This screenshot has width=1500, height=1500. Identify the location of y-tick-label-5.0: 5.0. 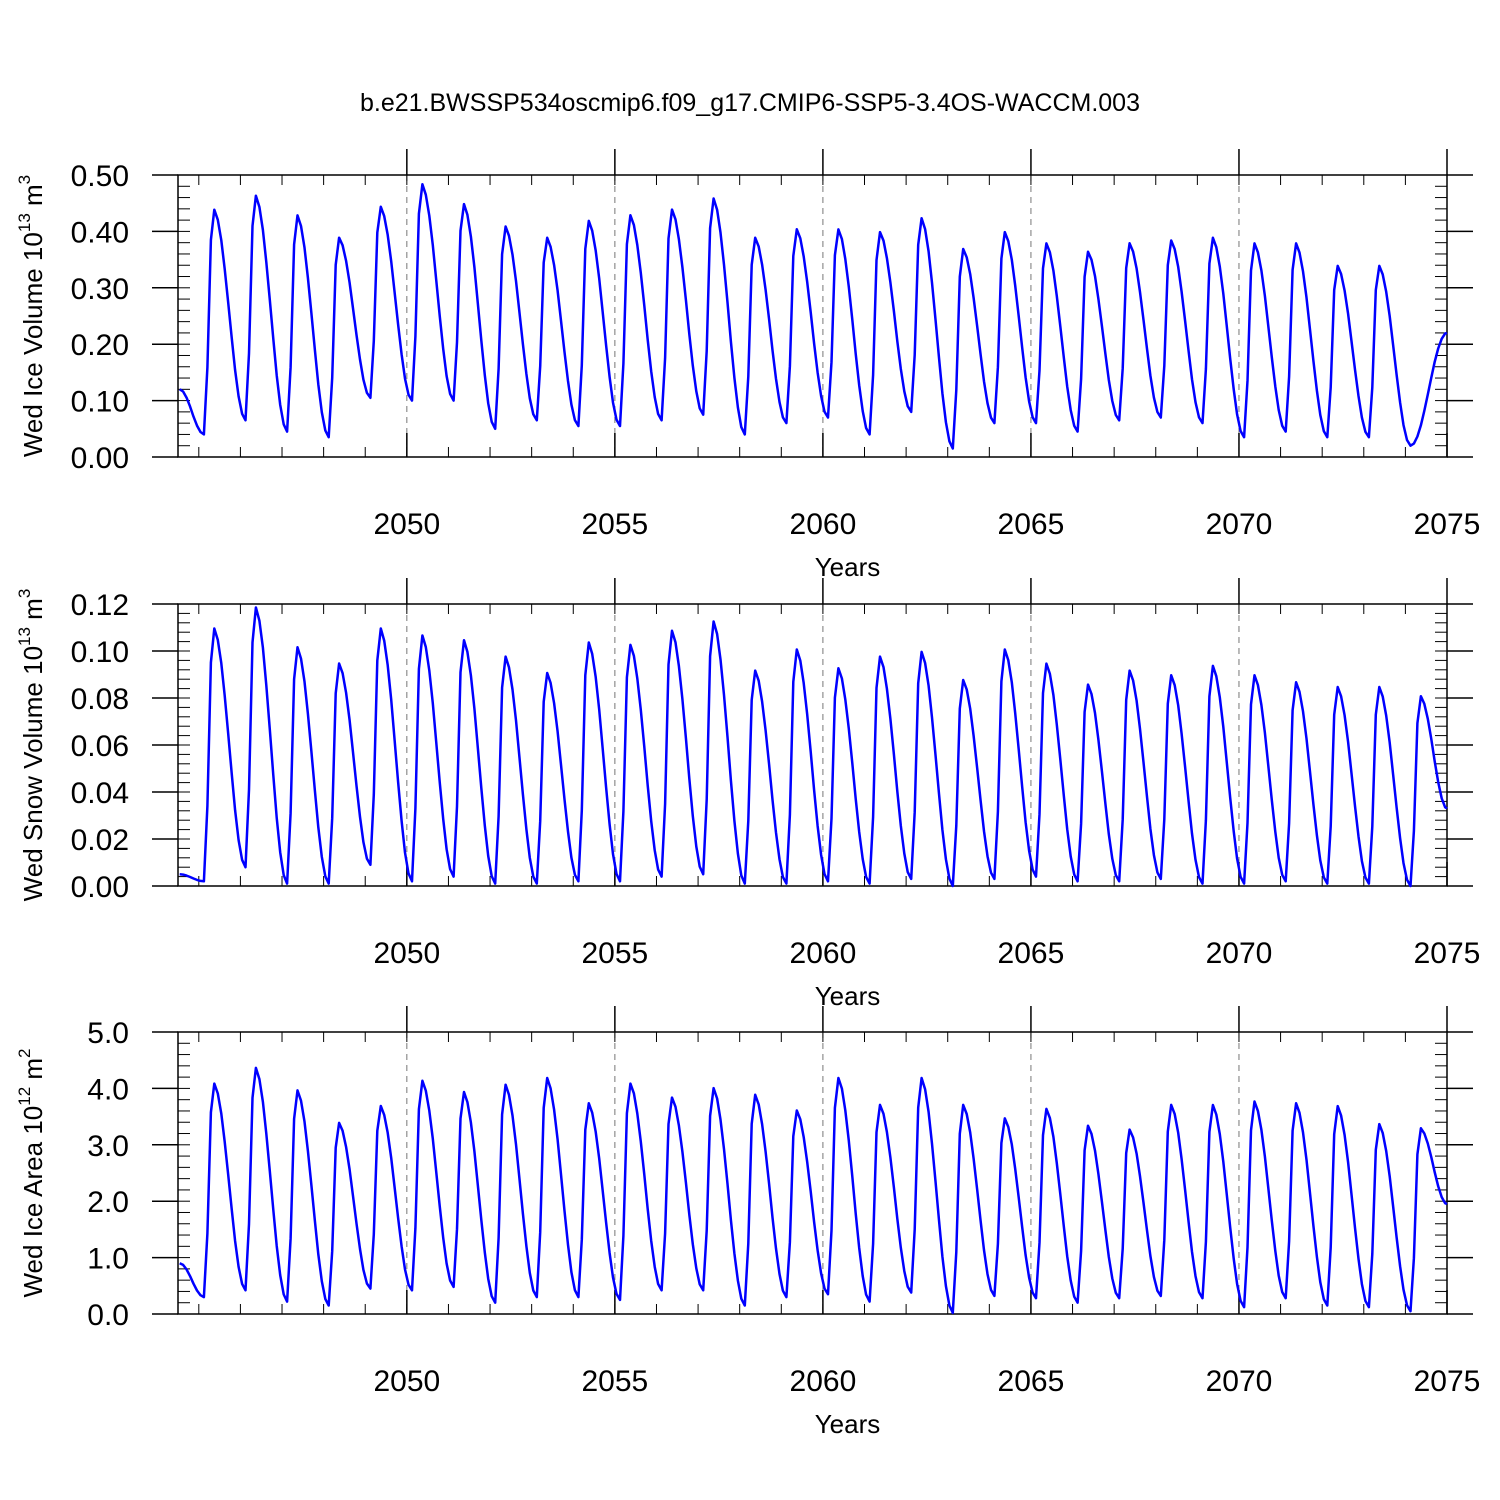
(108, 1033).